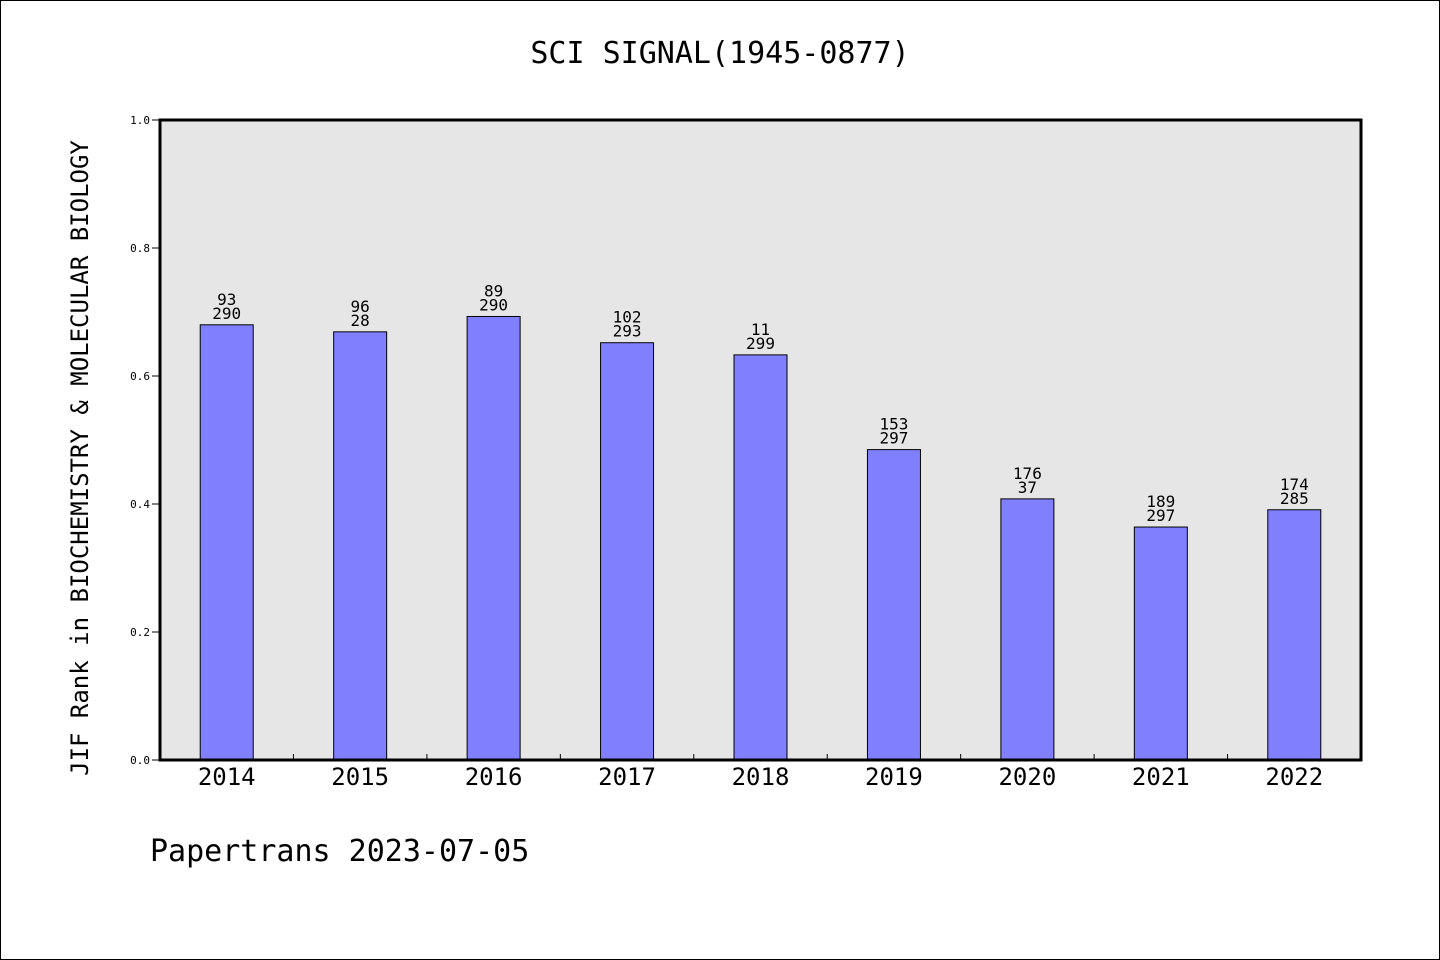  What do you see at coordinates (493, 290) in the screenshot?
I see `bar-rank-label: 89` at bounding box center [493, 290].